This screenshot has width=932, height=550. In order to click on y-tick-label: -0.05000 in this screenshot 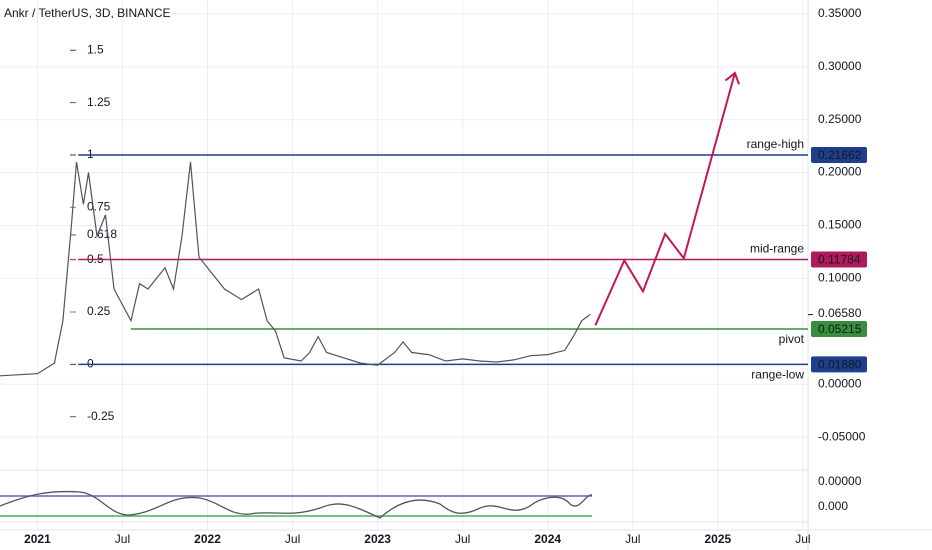, I will do `click(842, 436)`.